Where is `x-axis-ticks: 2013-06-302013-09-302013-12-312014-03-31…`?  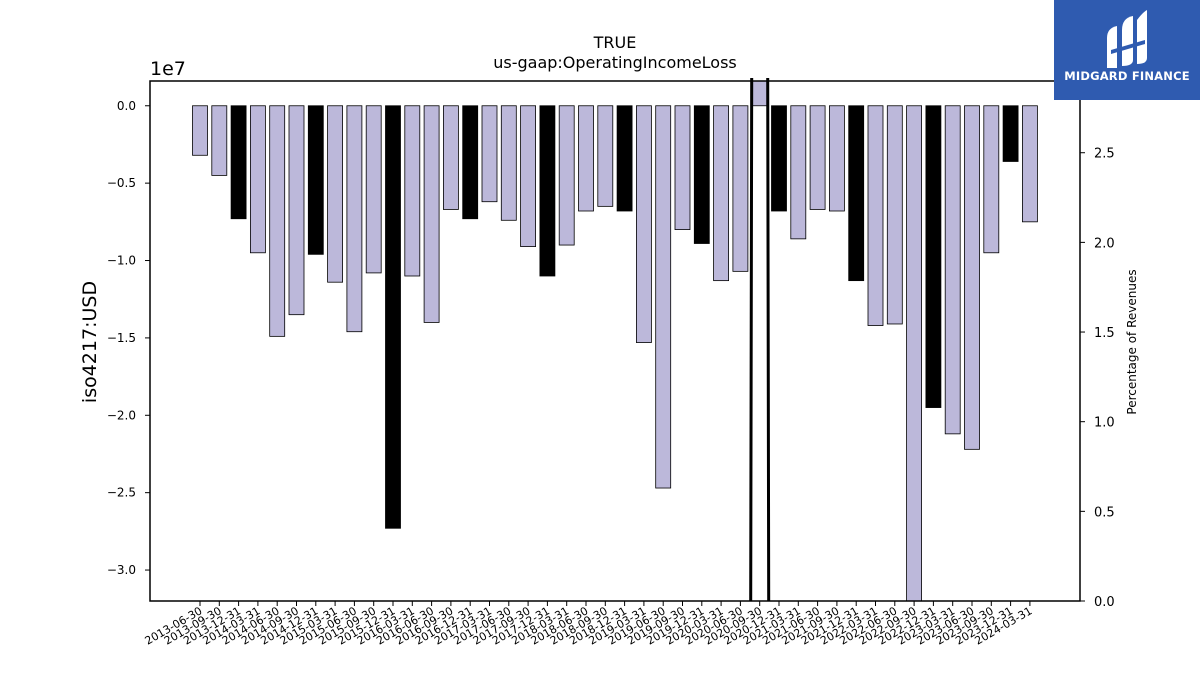
x-axis-ticks: 2013-06-302013-09-302013-12-312014-03-31… is located at coordinates (588, 624).